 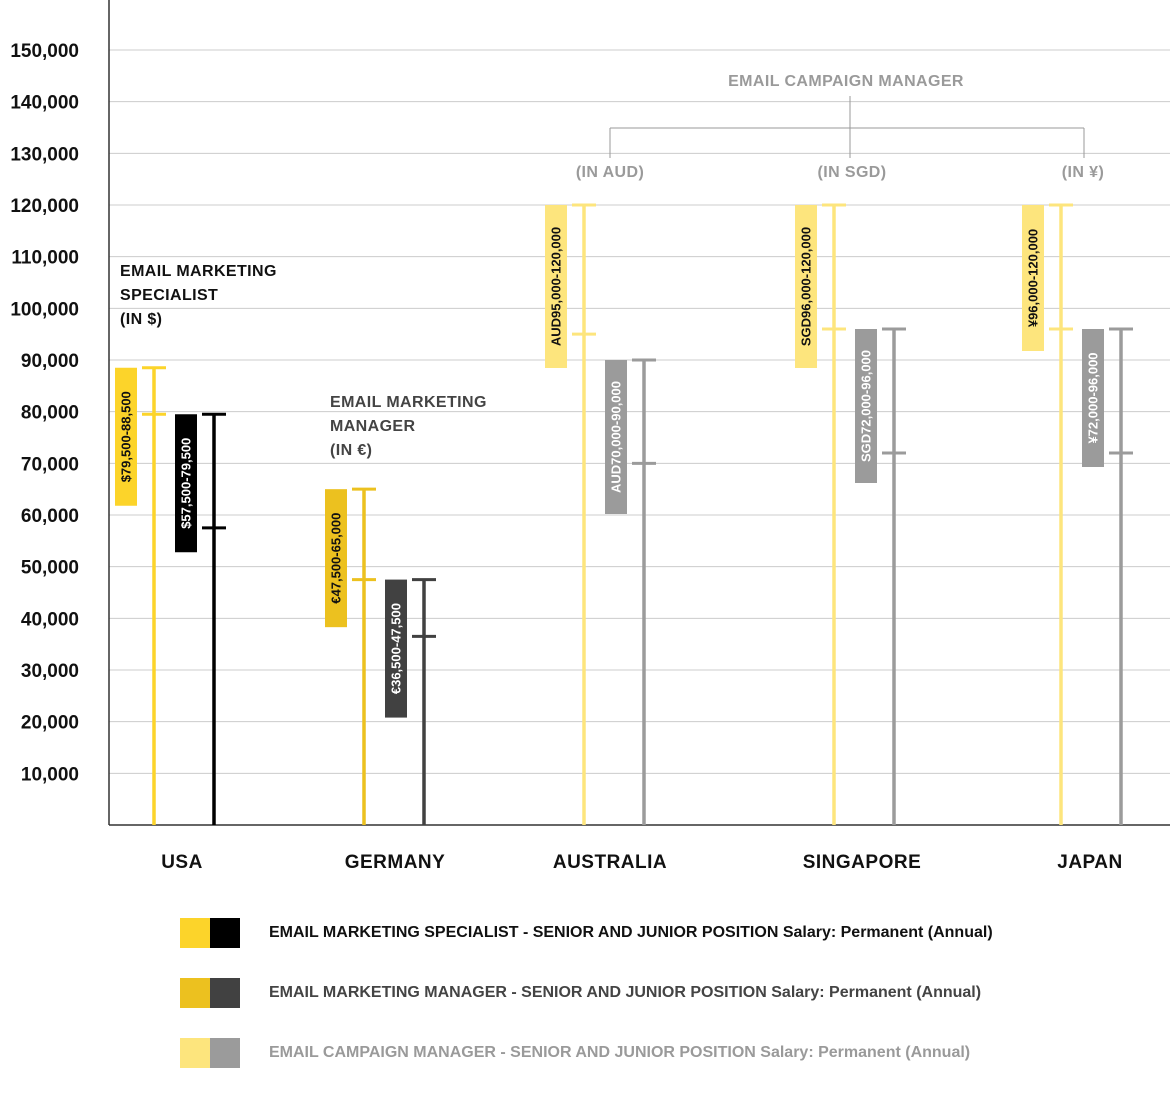 I want to click on x-category-label: SINGAPORE, so click(x=862, y=862).